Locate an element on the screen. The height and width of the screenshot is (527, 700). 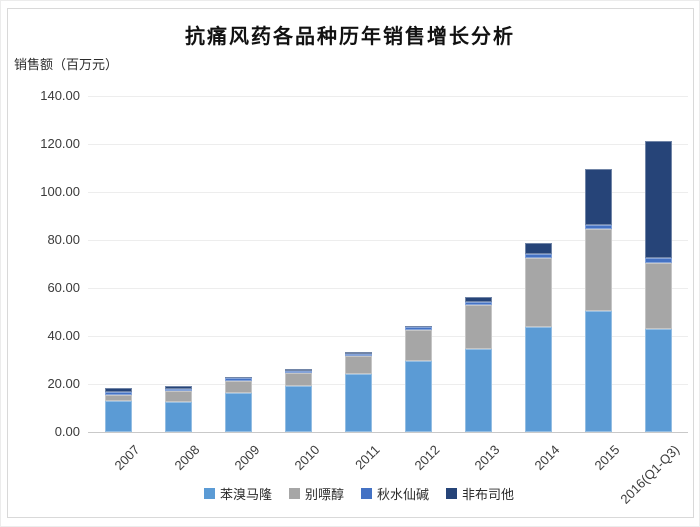
y-tick-label: 0.00 is located at coordinates (67, 431).